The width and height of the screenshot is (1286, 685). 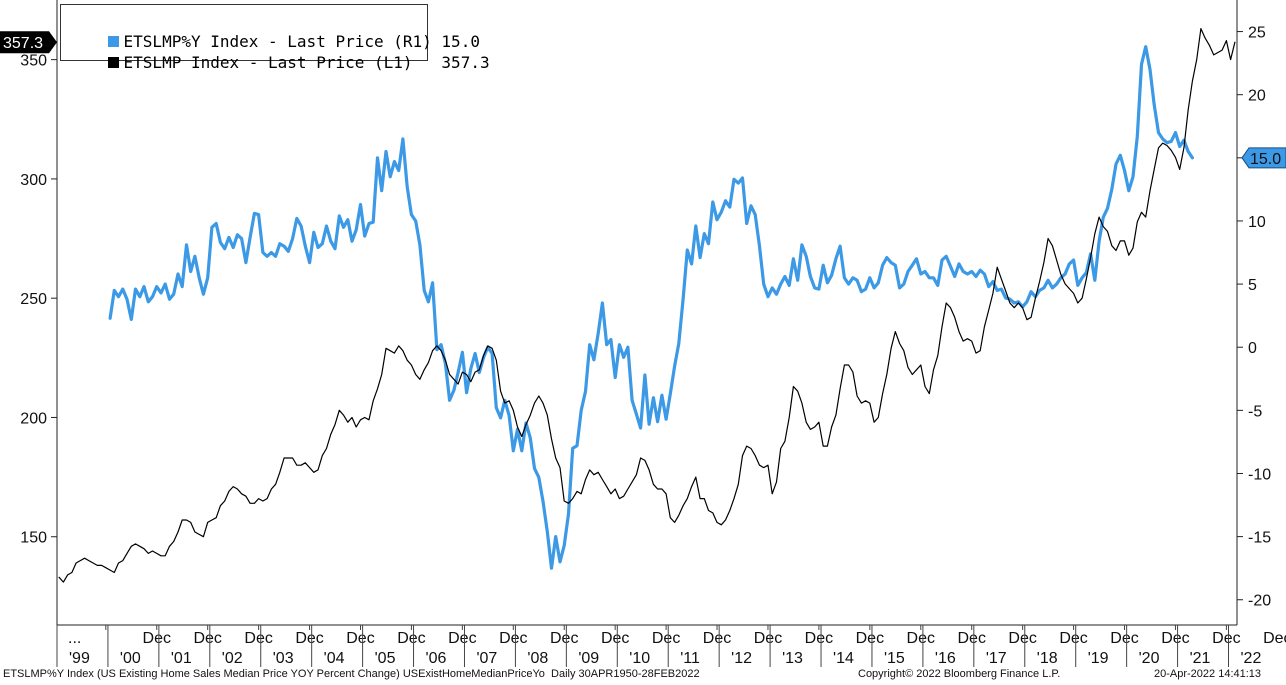 What do you see at coordinates (741, 658) in the screenshot?
I see `year-label: '12` at bounding box center [741, 658].